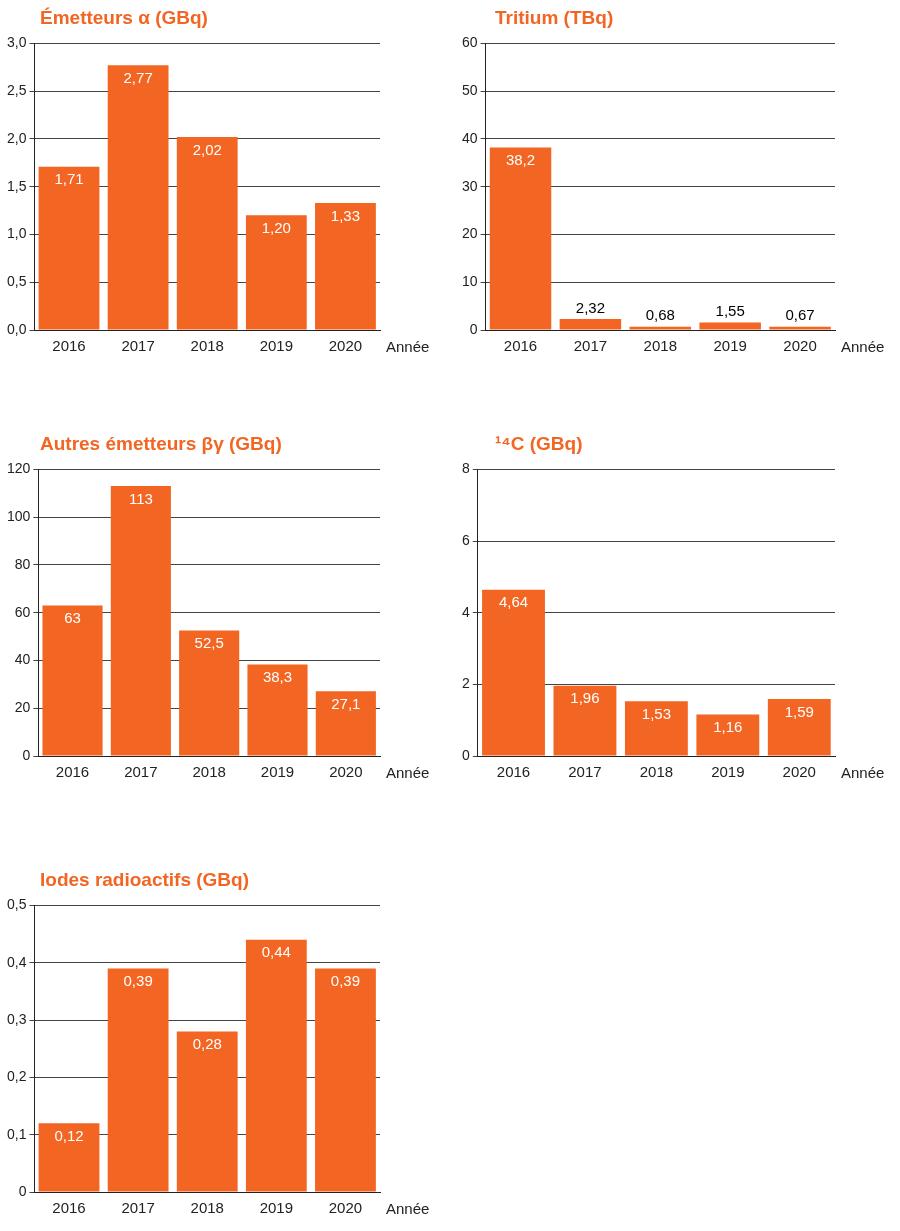  What do you see at coordinates (69, 1135) in the screenshot?
I see `data-label: 0,12` at bounding box center [69, 1135].